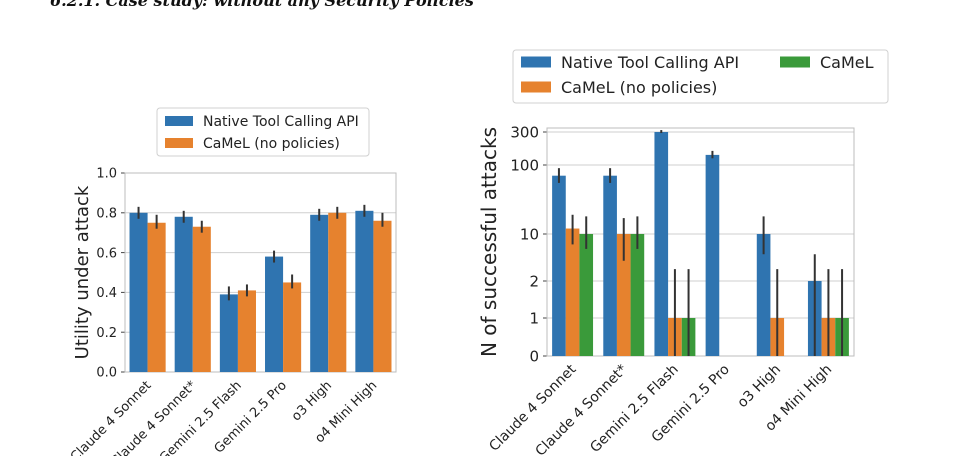  What do you see at coordinates (489, 242) in the screenshot?
I see `y-axis-label: N of successful attacks` at bounding box center [489, 242].